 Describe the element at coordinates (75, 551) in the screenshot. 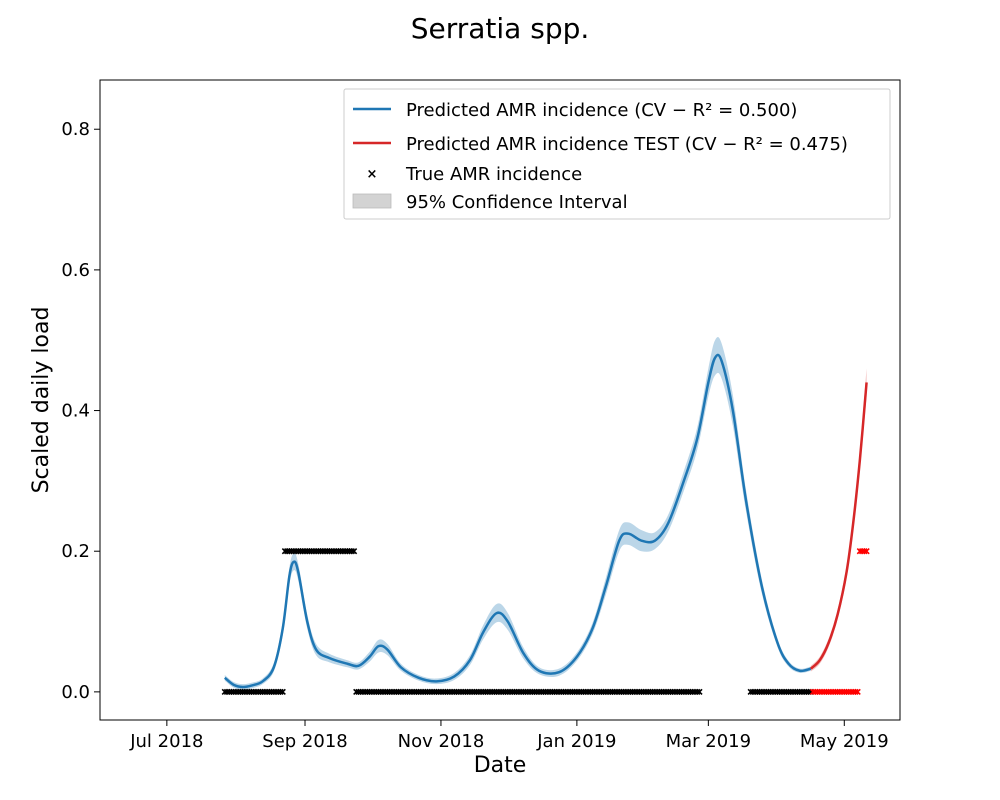

I see `y-tick-label: 0.2` at that location.